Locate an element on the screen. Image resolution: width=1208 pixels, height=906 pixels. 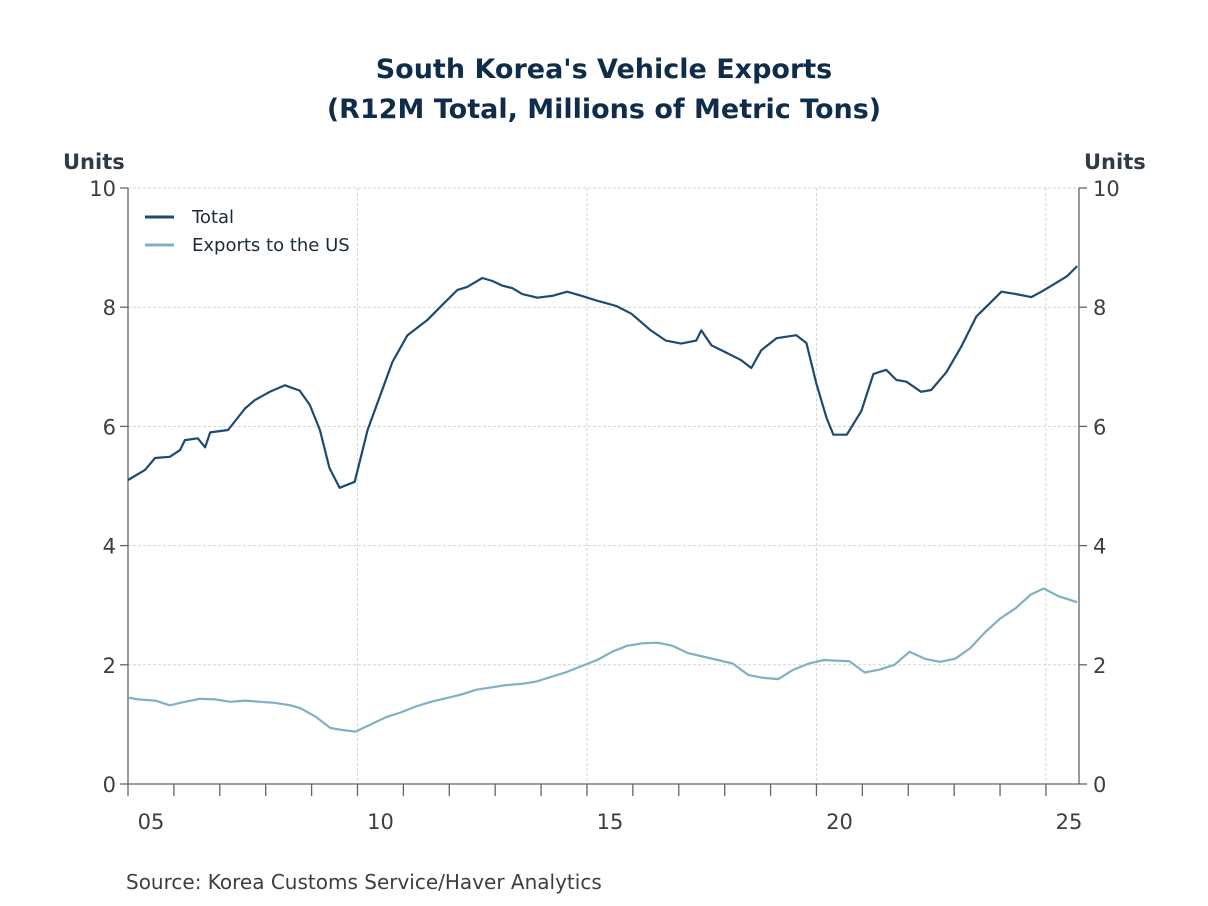
y-tick-label-right: 8 is located at coordinates (1099, 308).